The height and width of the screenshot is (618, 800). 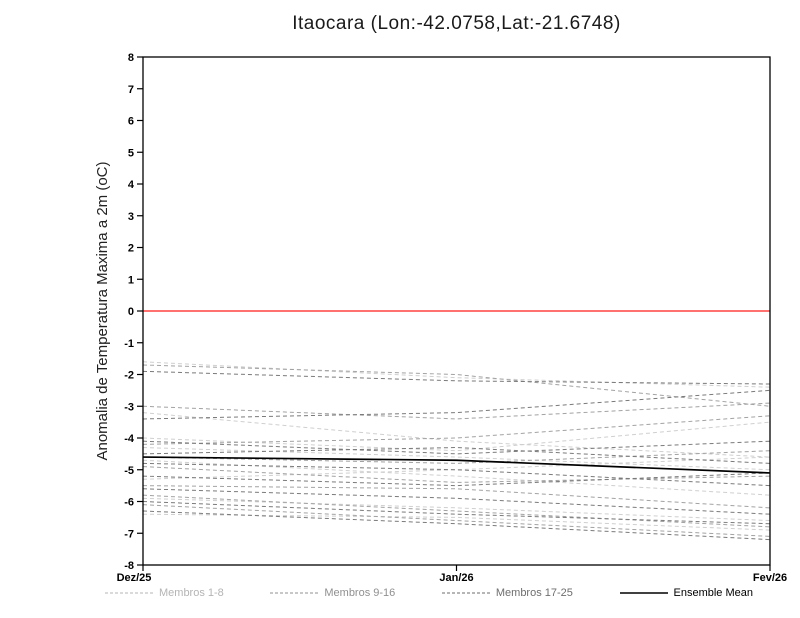 What do you see at coordinates (360, 593) in the screenshot?
I see `legend-label: Membros 9-16` at bounding box center [360, 593].